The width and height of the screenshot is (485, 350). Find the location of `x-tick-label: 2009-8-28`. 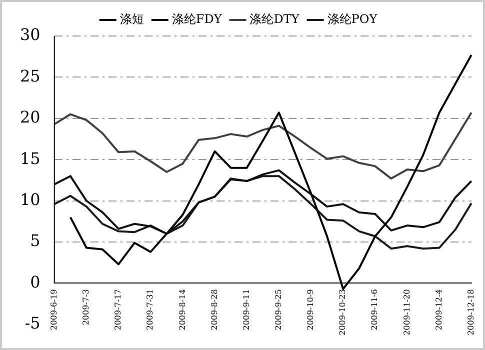

x-tick-label: 2009-8-28 is located at coordinates (214, 309).